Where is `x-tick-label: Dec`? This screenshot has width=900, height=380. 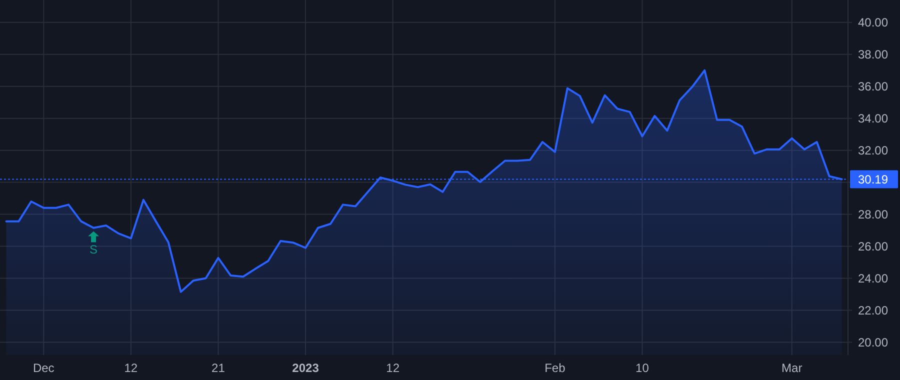
x-tick-label: Dec is located at coordinates (43, 368).